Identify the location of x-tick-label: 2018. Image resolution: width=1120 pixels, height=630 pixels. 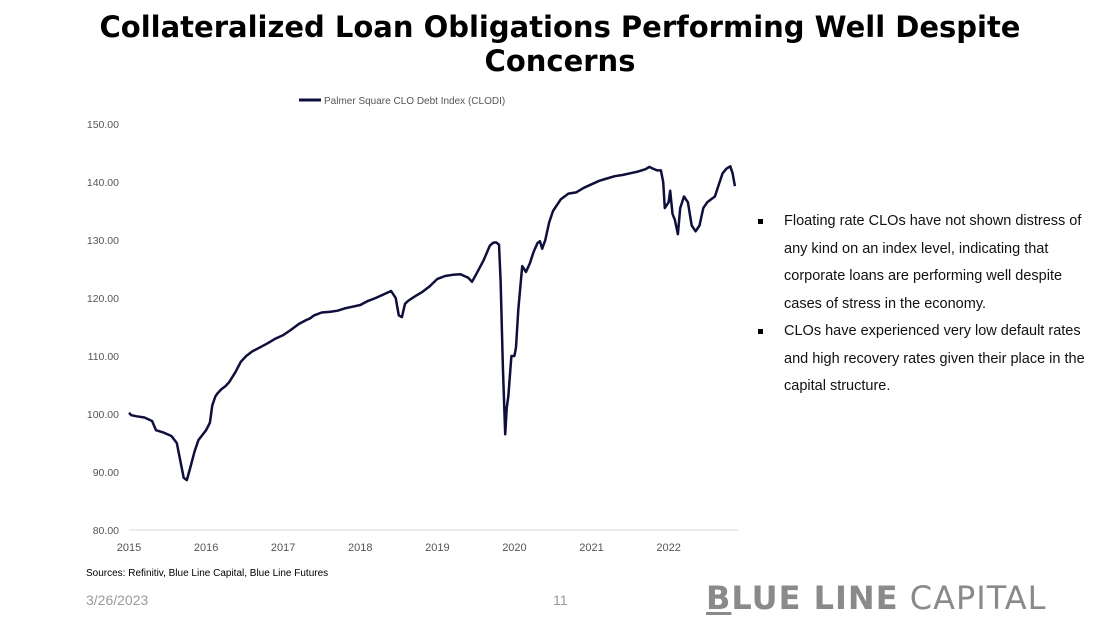
(360, 548).